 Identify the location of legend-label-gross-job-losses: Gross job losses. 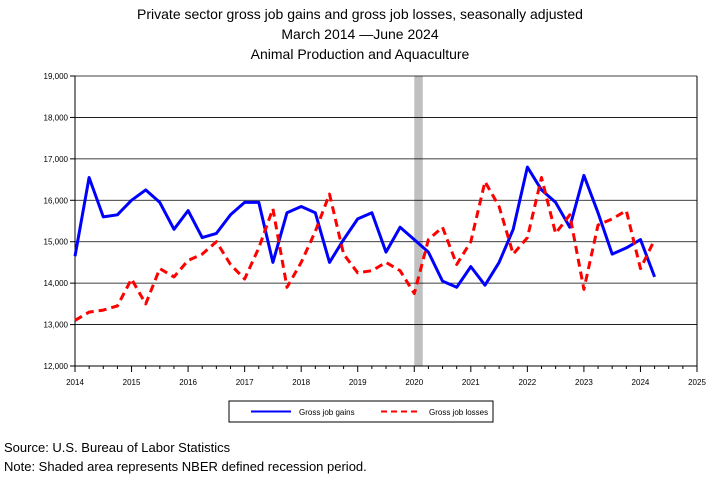
(458, 412).